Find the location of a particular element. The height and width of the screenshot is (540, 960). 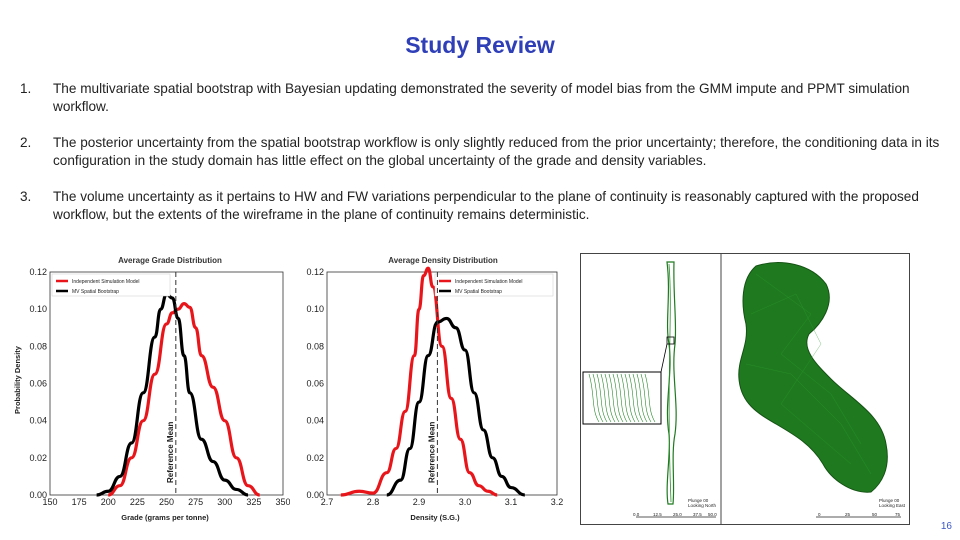

zoom-inset-lines is located at coordinates (622, 398).